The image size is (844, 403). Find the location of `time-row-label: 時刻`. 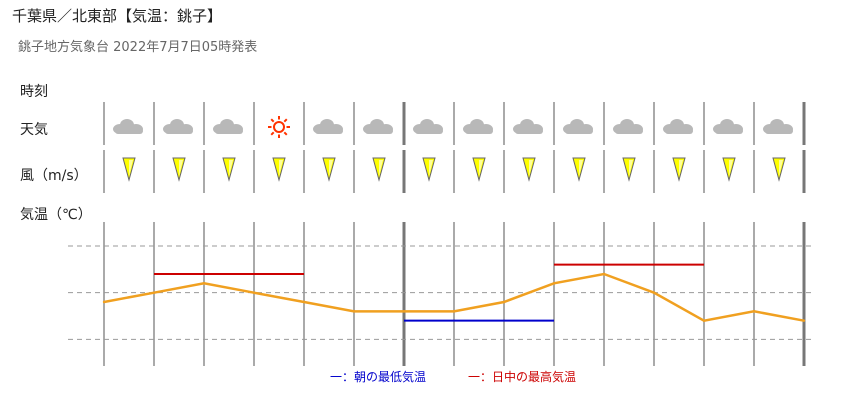

time-row-label: 時刻 is located at coordinates (34, 92).